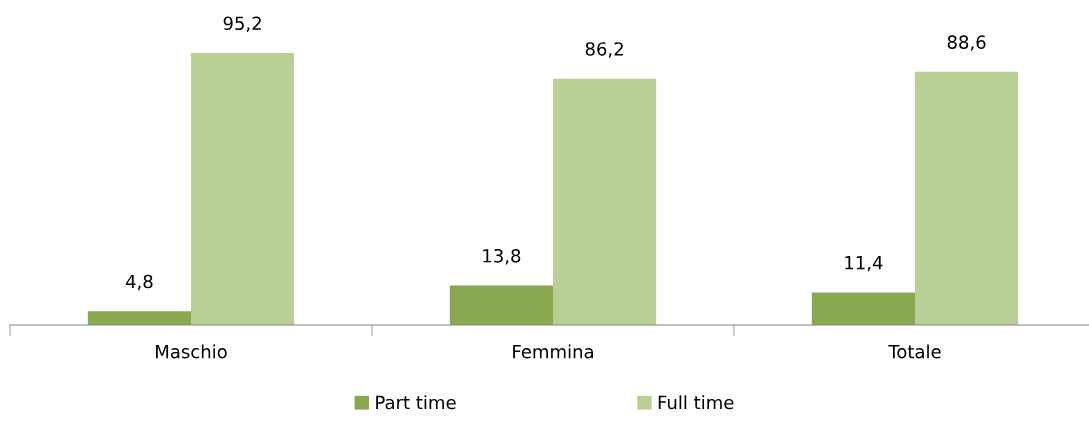  Describe the element at coordinates (502, 256) in the screenshot. I see `data-label: 13,8` at that location.